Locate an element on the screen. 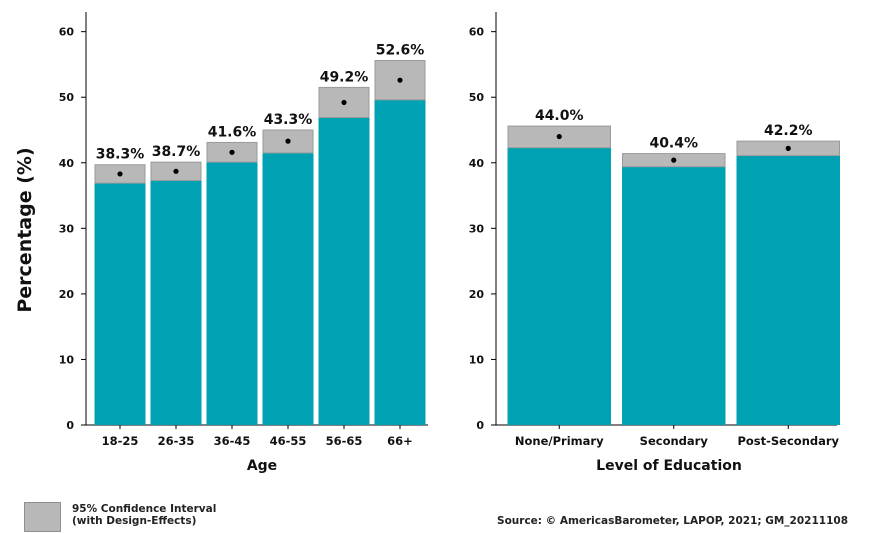  ci-band is located at coordinates (400, 80).